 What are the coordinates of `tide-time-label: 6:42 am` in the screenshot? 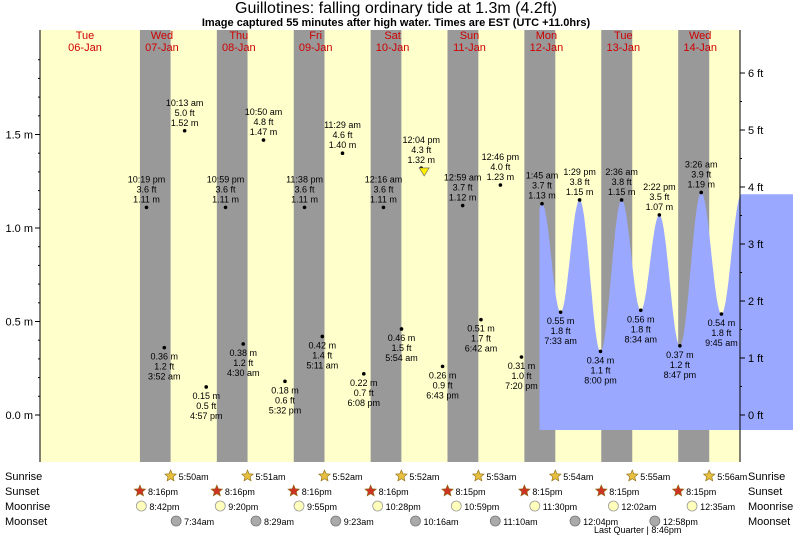 It's located at (481, 349).